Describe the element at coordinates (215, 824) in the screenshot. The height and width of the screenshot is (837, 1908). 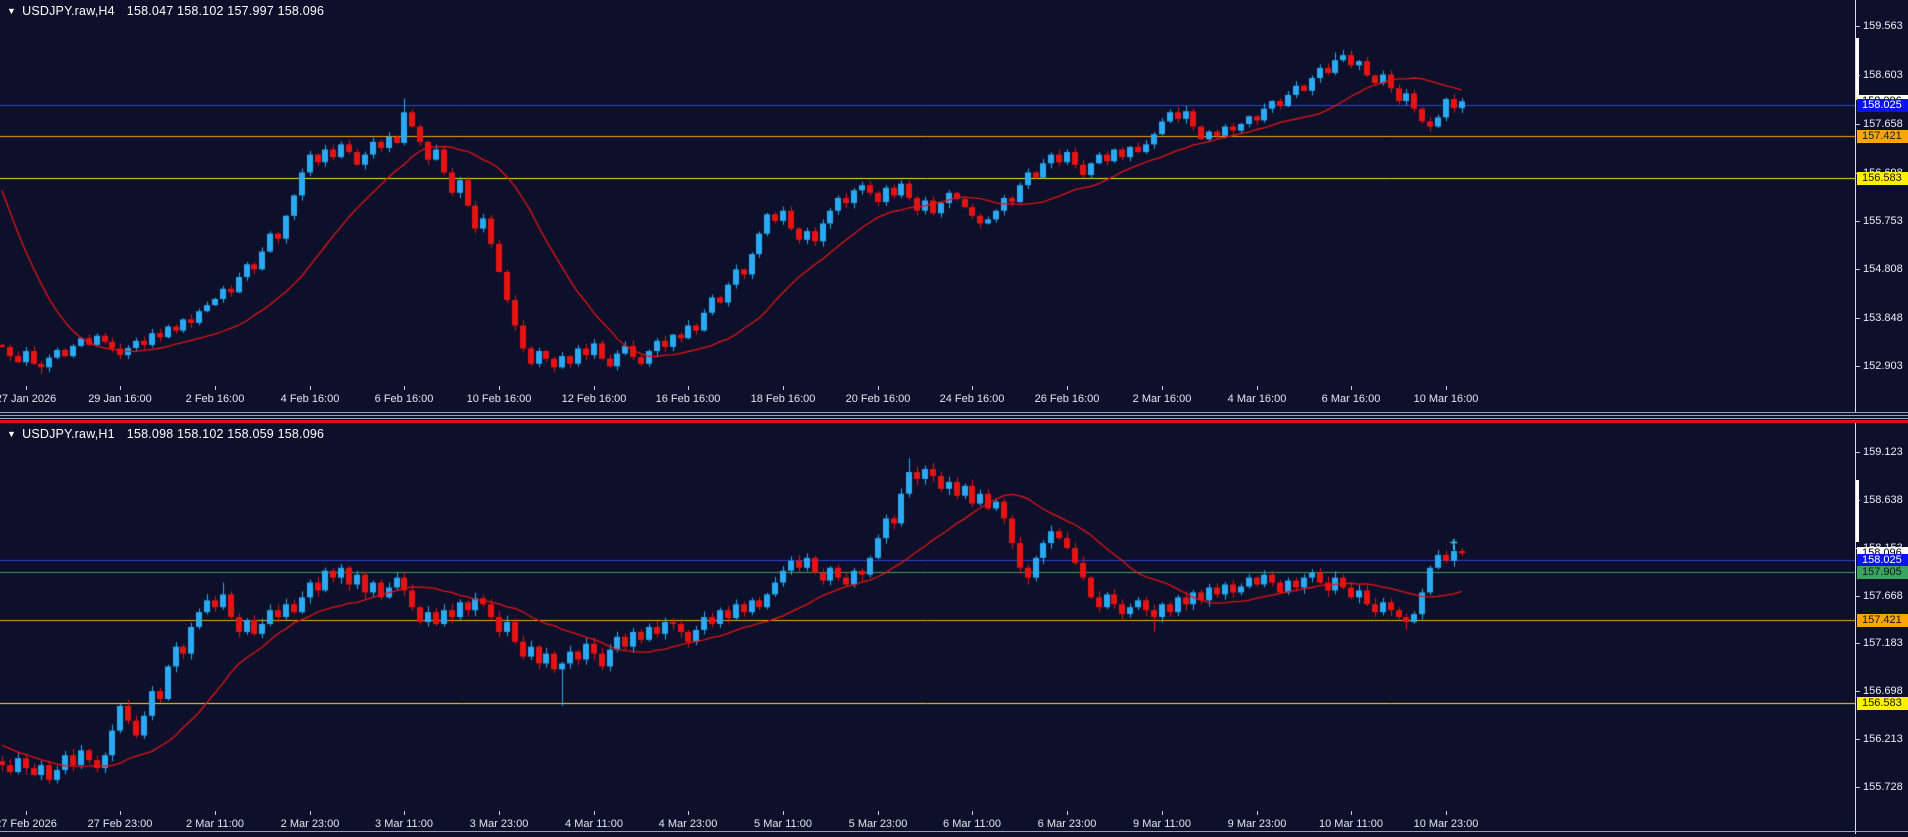
I see `time-label: 2 Mar 11:00` at that location.